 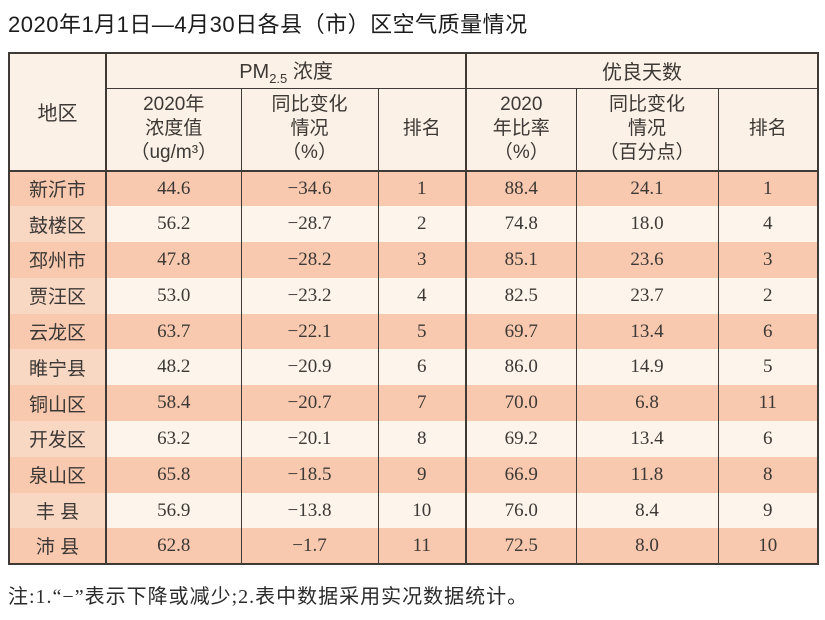 What do you see at coordinates (647, 510) in the screenshot?
I see `ratio-change-cell: 8.4` at bounding box center [647, 510].